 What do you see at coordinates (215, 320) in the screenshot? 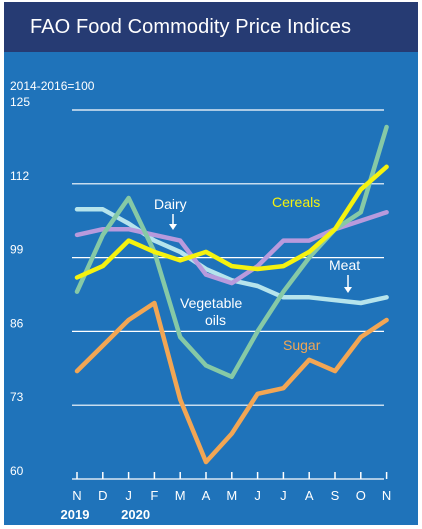
I see `series-label-vegetable-oils: oils` at bounding box center [215, 320].